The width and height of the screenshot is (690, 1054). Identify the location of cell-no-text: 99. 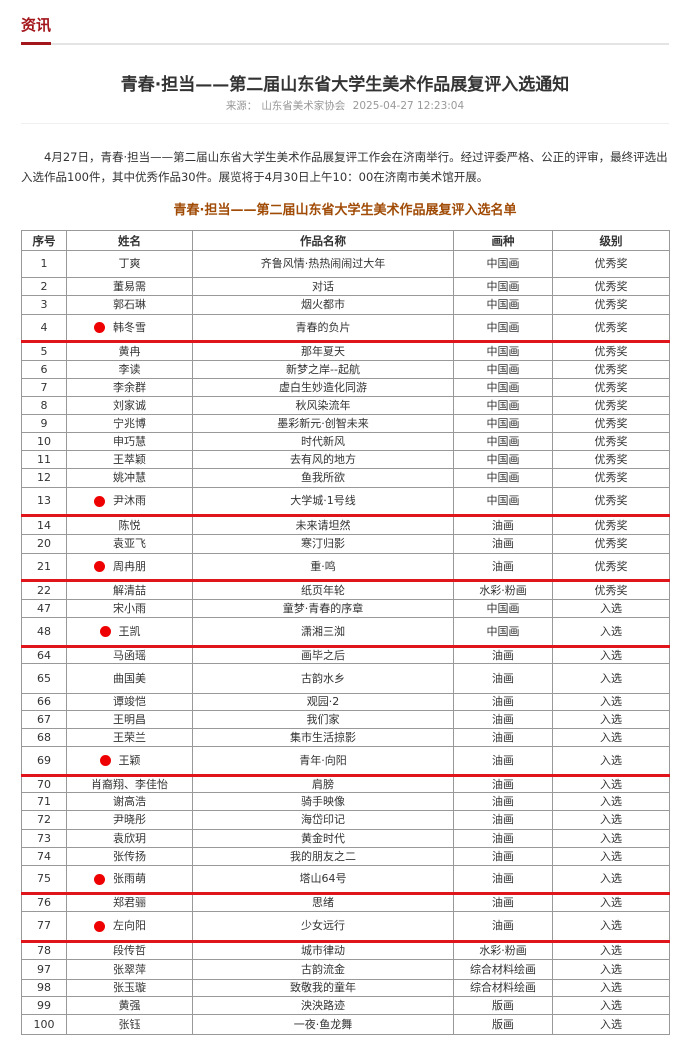
(44, 1005).